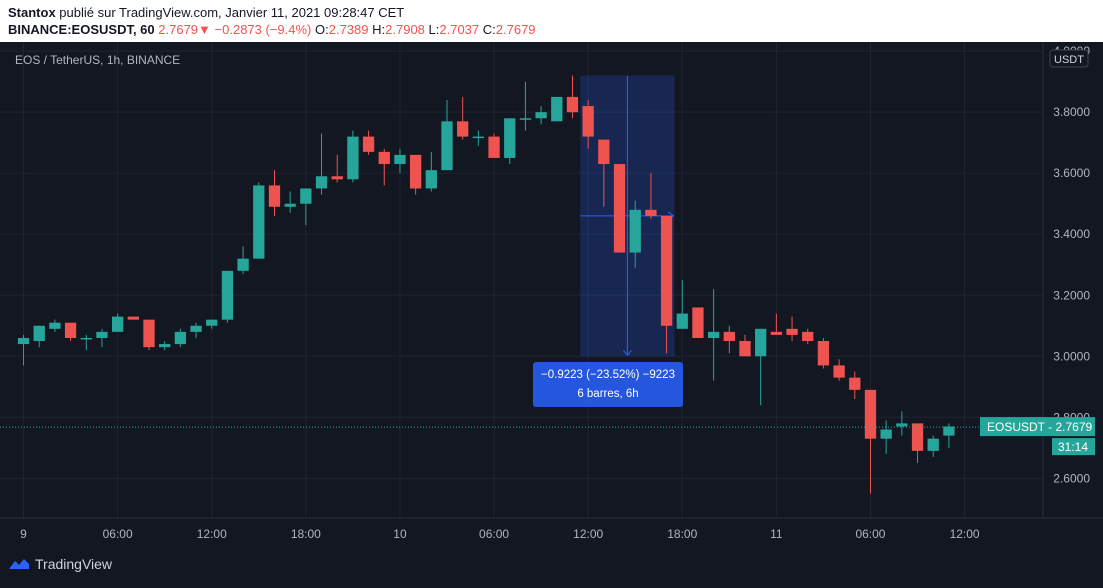  Describe the element at coordinates (627, 216) in the screenshot. I see `measure-range` at that location.